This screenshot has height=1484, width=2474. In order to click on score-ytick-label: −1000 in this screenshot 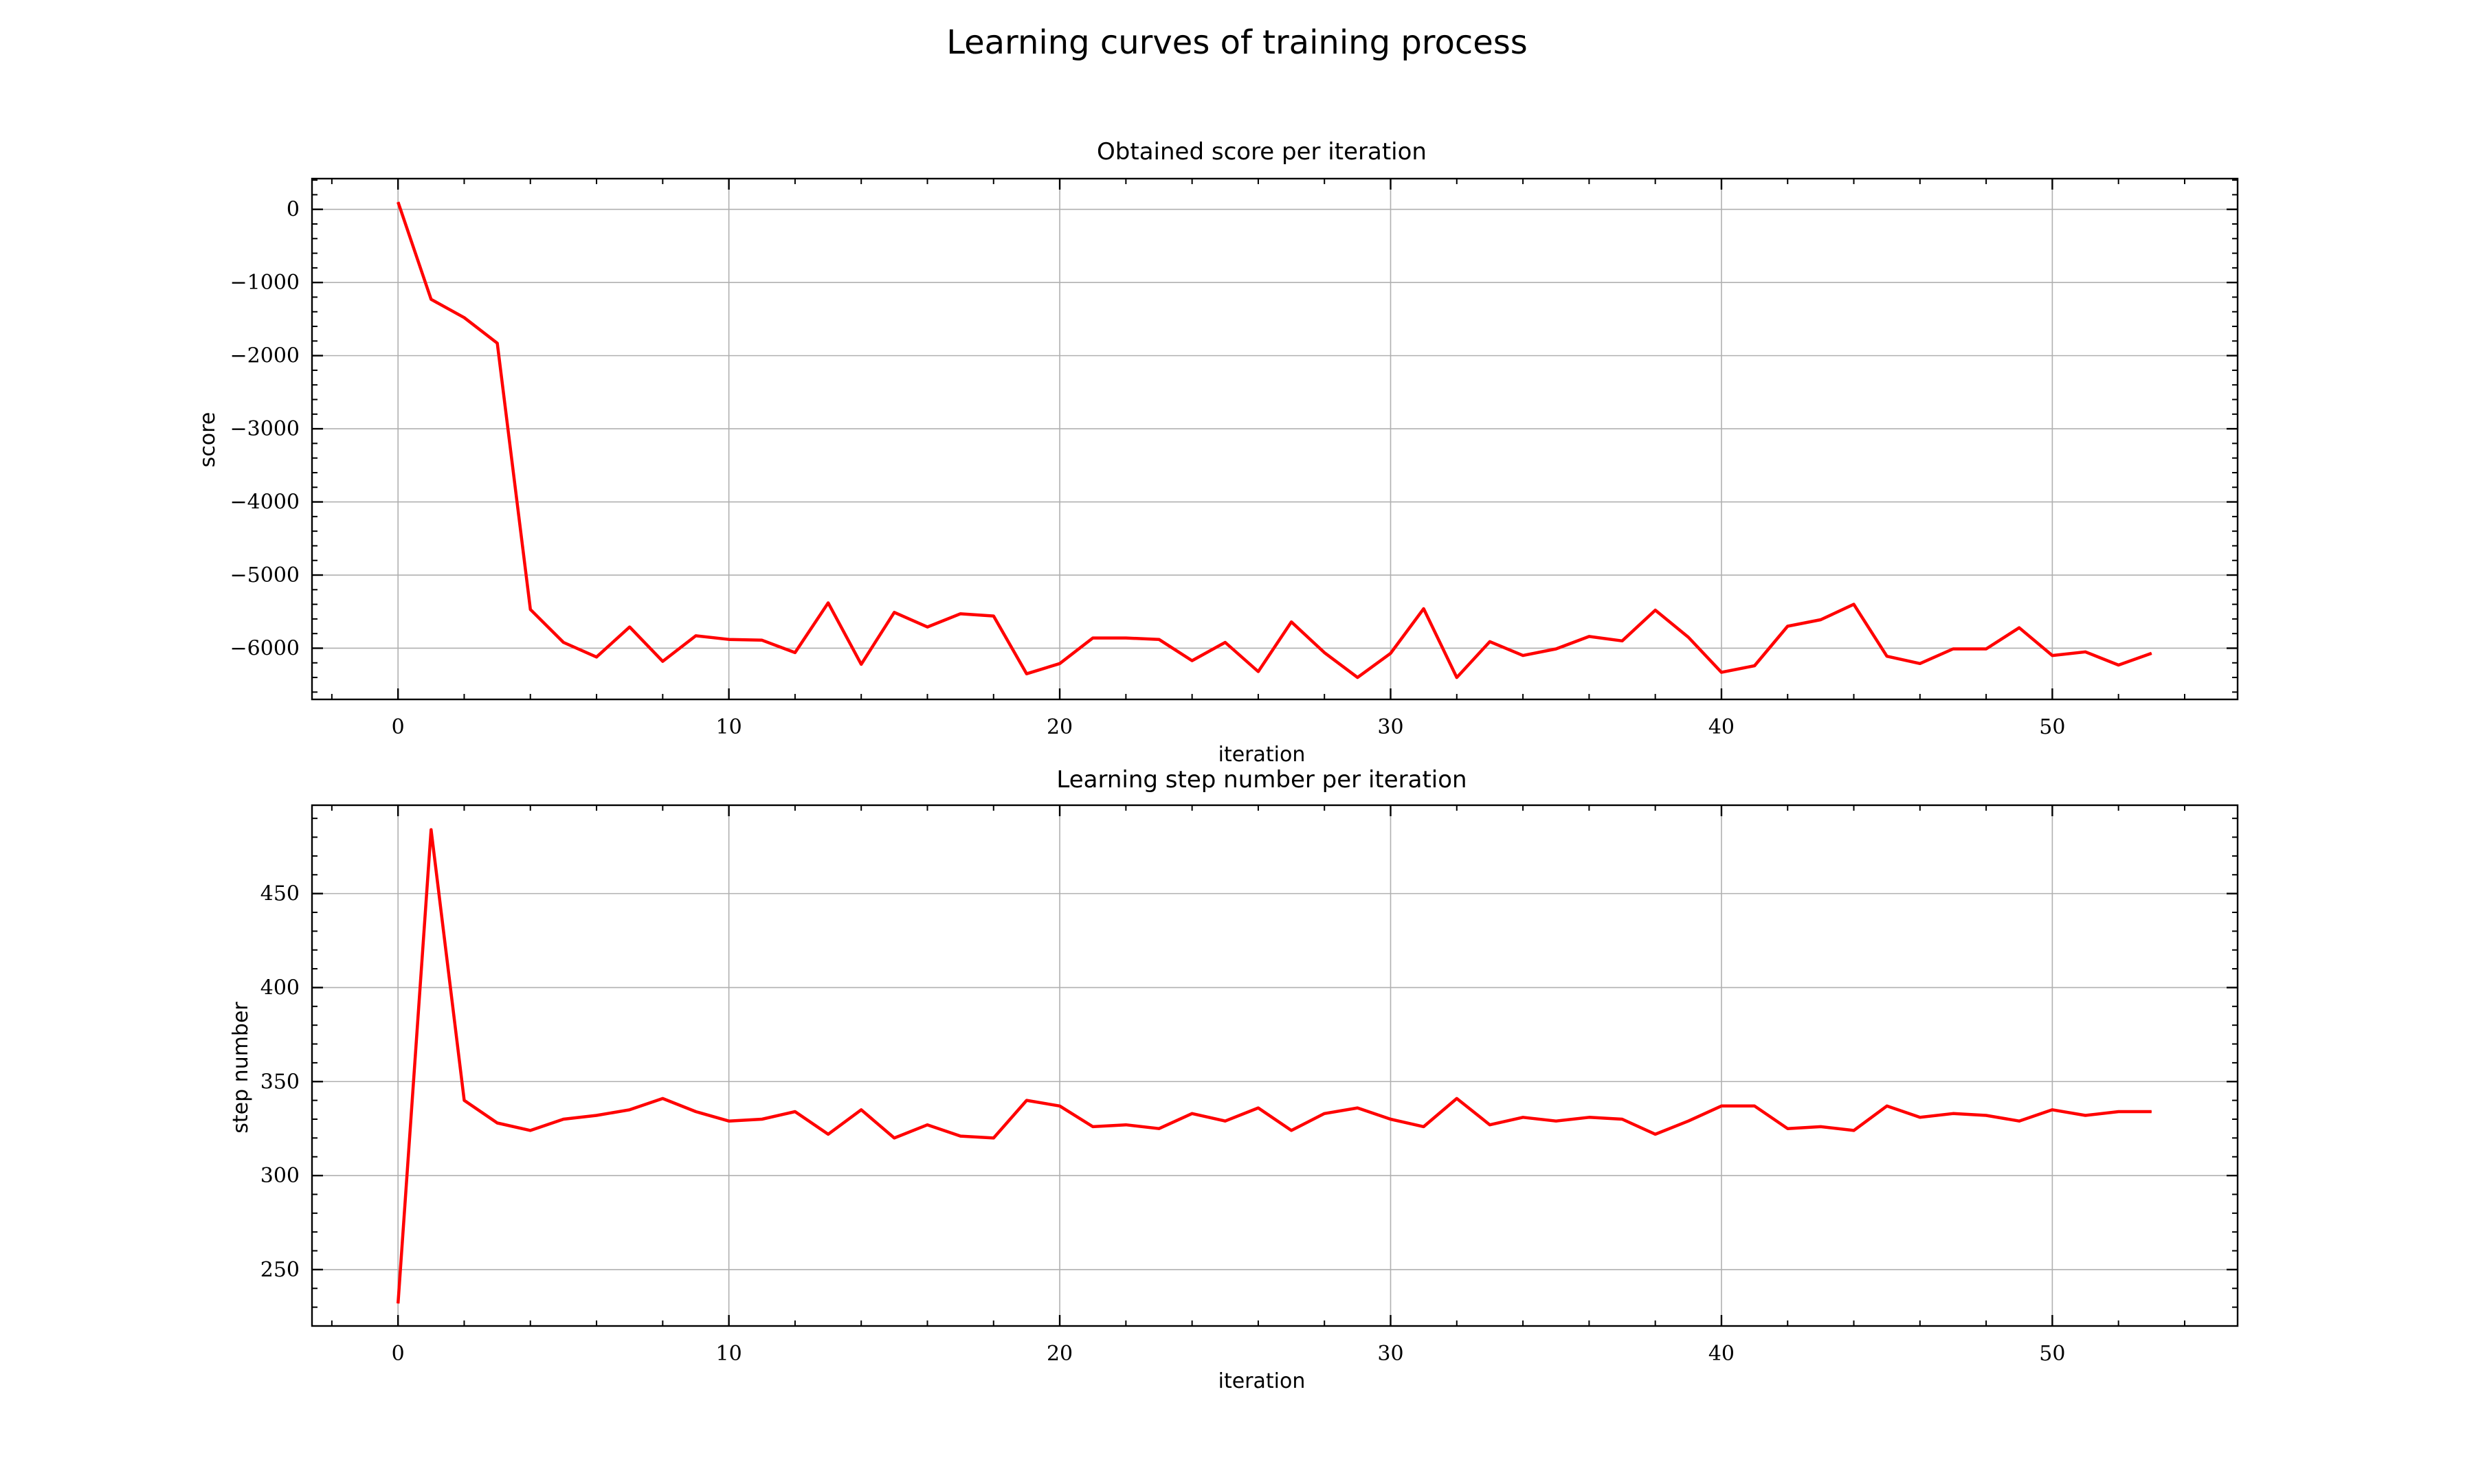, I will do `click(265, 283)`.